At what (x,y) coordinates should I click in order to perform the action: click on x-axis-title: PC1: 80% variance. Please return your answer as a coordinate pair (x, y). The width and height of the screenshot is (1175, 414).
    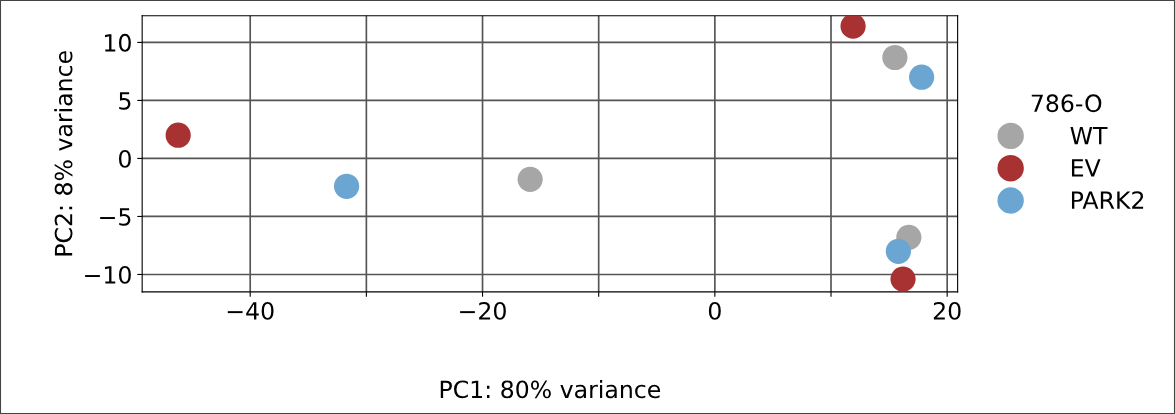
    Looking at the image, I should click on (550, 389).